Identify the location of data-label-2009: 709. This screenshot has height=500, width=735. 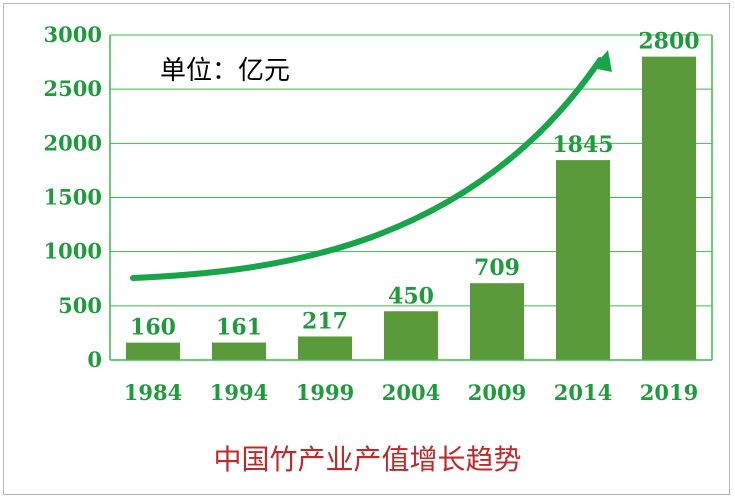
(497, 268).